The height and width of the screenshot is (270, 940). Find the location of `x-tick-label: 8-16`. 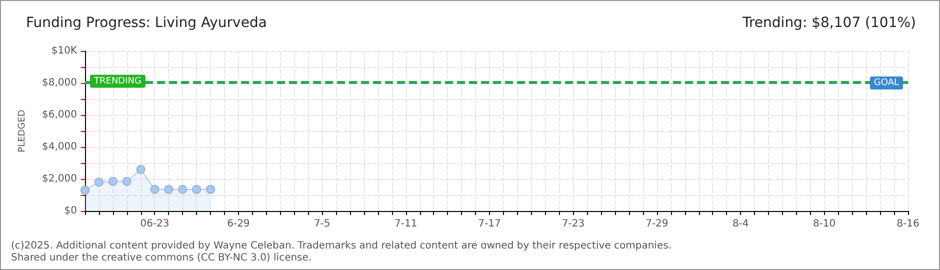

x-tick-label: 8-16 is located at coordinates (908, 224).